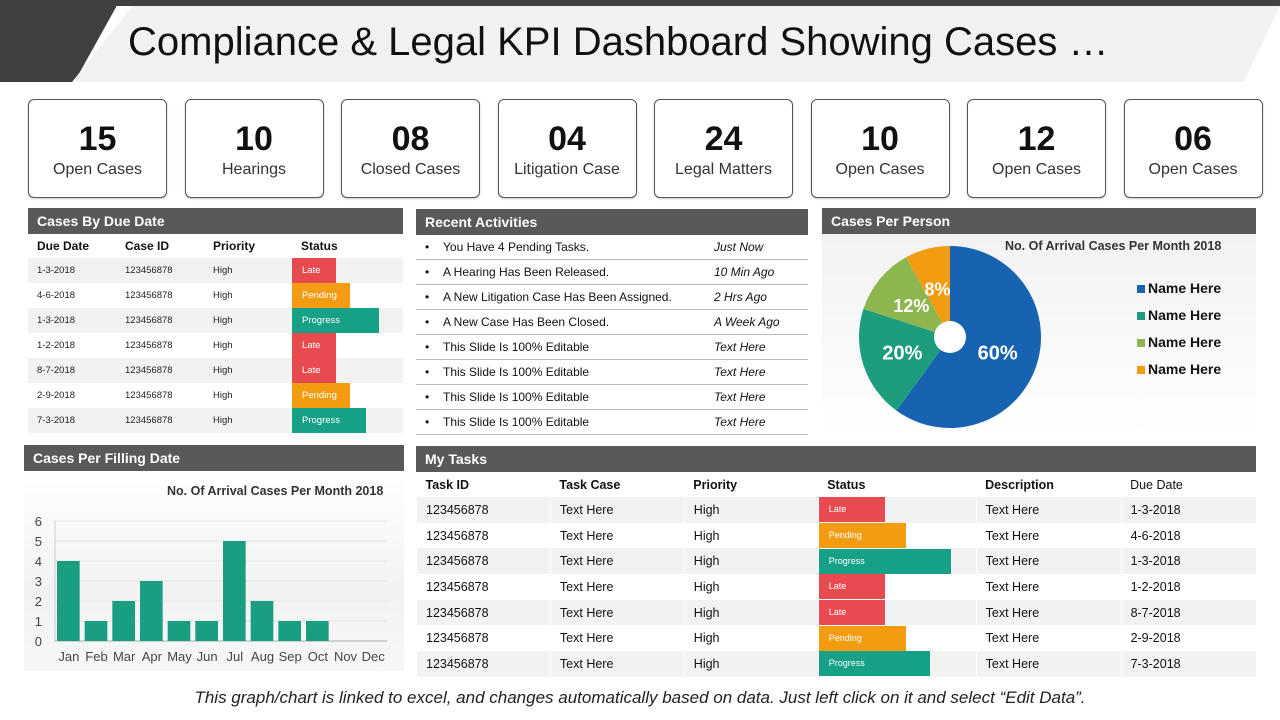 Image resolution: width=1280 pixels, height=720 pixels. Describe the element at coordinates (938, 290) in the screenshot. I see `pie-data-label: 8%` at that location.